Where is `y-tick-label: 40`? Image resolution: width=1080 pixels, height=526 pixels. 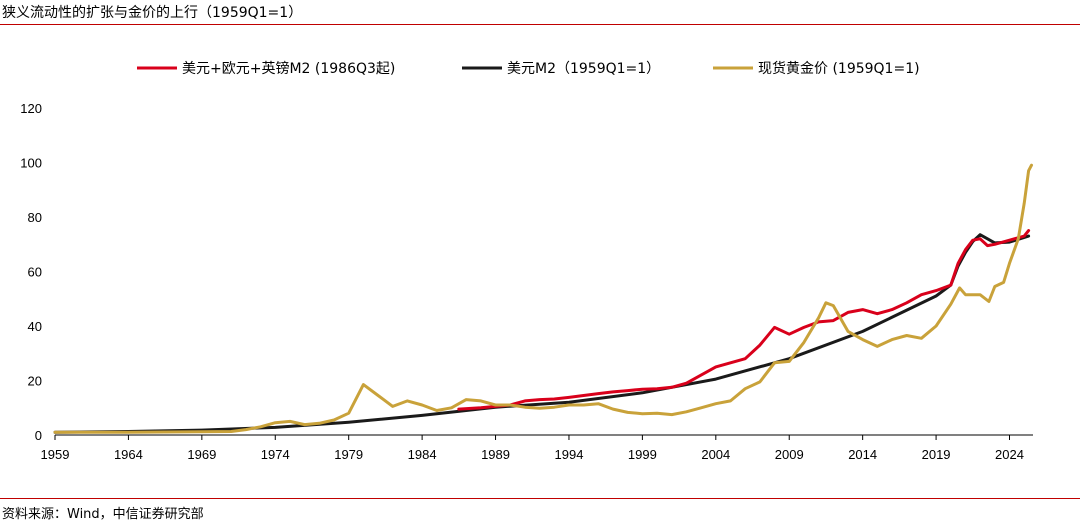 y-tick-label: 40 is located at coordinates (35, 326).